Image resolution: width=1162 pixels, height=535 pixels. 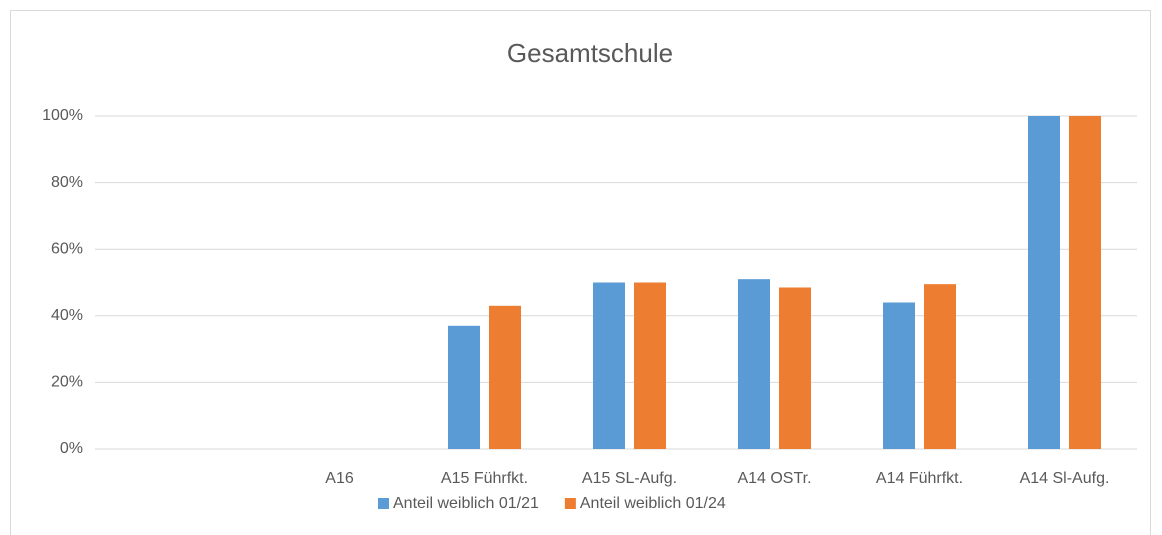 I want to click on y-tick-label: 40%, so click(x=67, y=315).